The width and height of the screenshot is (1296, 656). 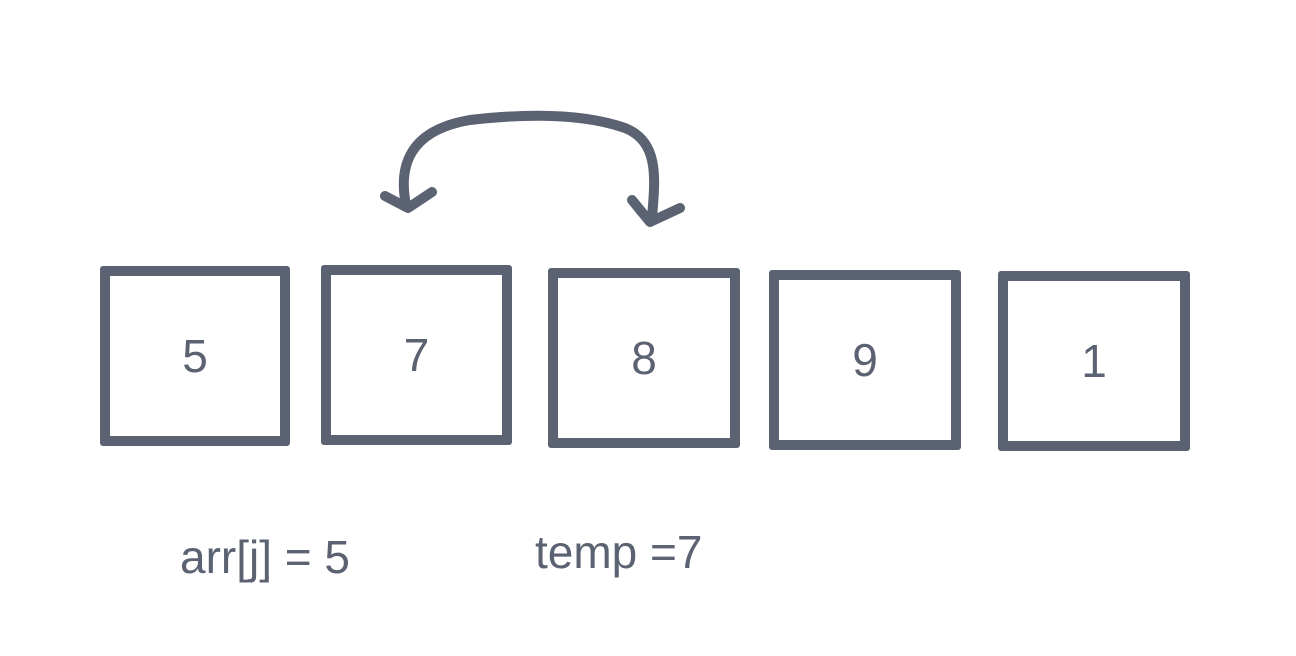 I want to click on array-cell-4: 1, so click(x=1094, y=361).